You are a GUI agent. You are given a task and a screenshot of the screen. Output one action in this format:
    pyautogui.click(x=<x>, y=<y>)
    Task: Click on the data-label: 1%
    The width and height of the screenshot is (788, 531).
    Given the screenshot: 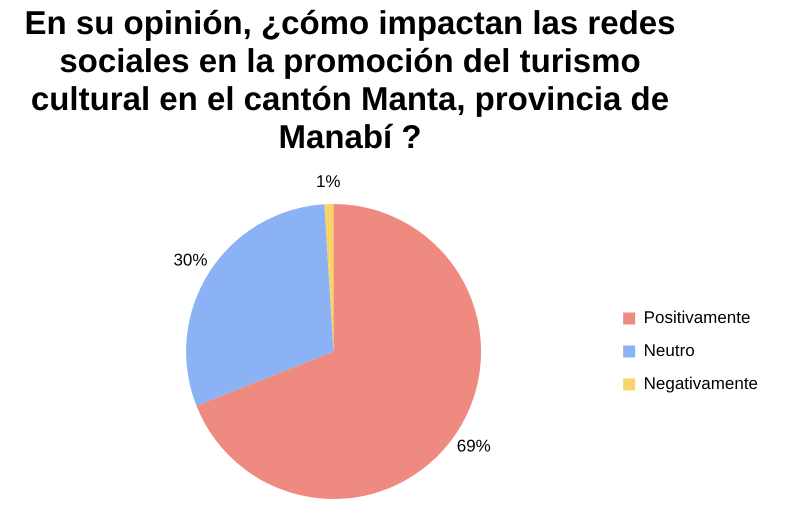 What is the action you would take?
    pyautogui.click(x=328, y=181)
    